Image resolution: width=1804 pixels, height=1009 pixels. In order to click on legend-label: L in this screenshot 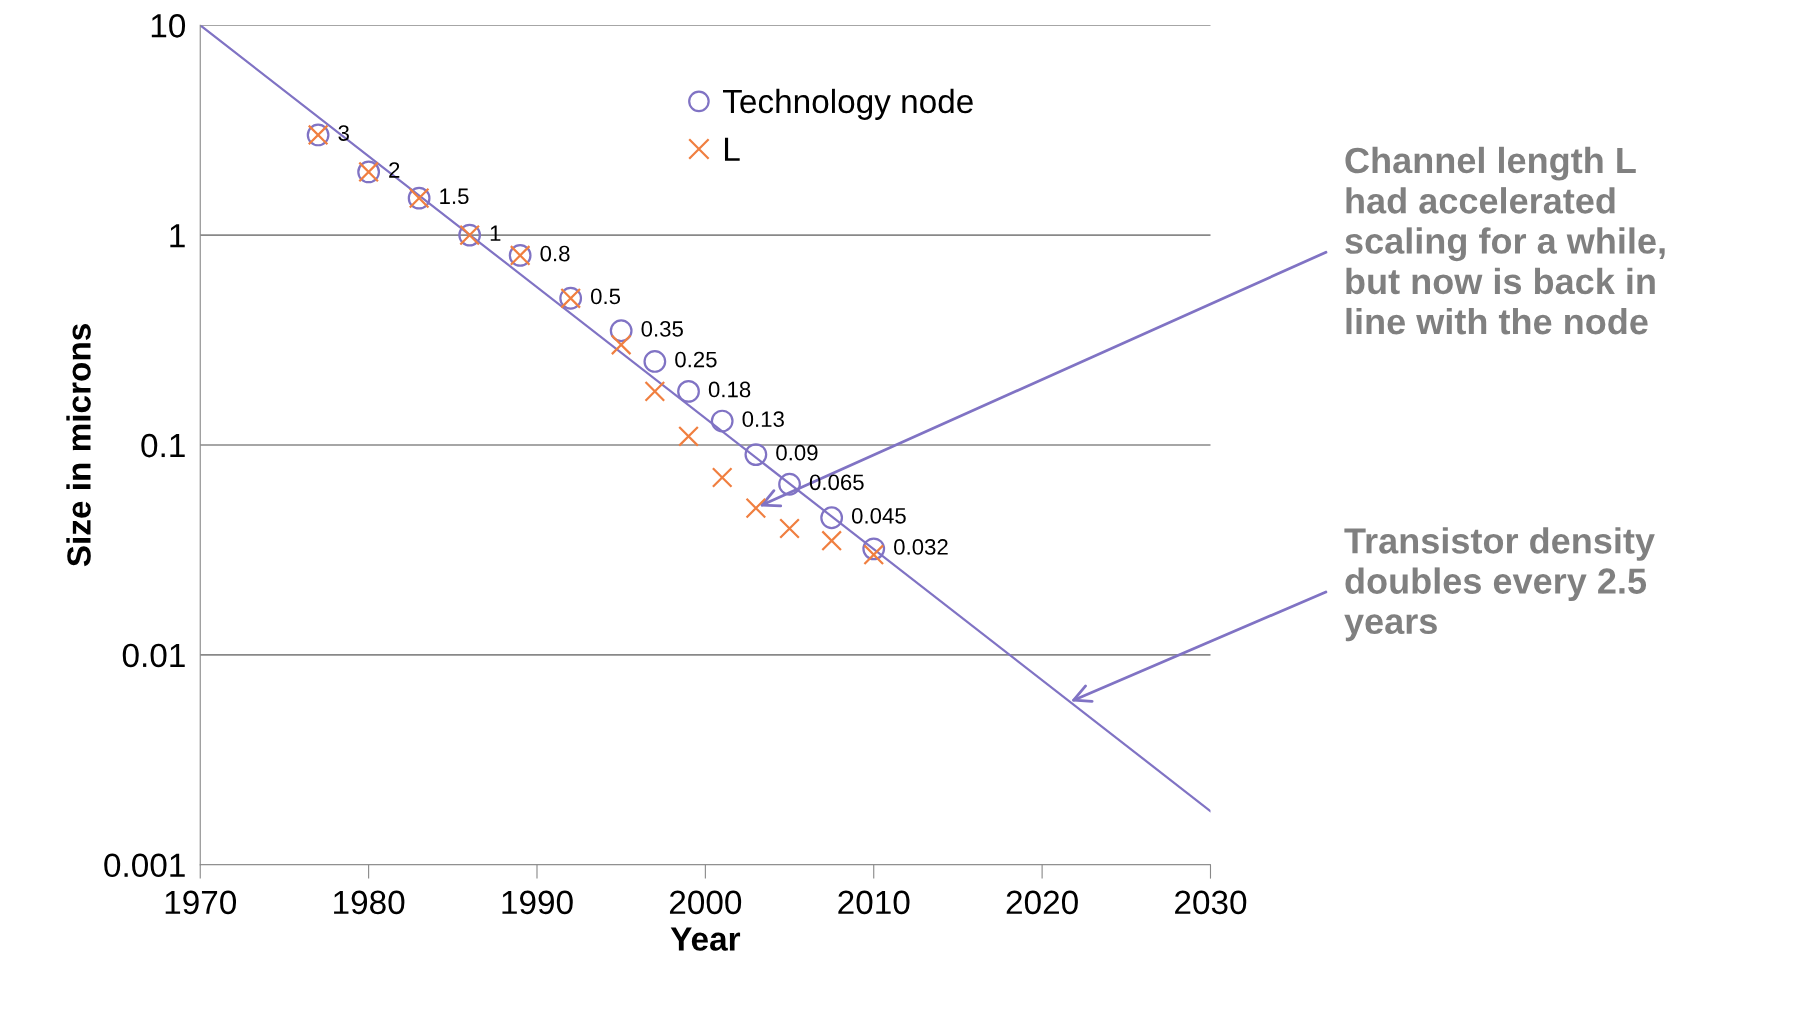, I will do `click(732, 149)`.